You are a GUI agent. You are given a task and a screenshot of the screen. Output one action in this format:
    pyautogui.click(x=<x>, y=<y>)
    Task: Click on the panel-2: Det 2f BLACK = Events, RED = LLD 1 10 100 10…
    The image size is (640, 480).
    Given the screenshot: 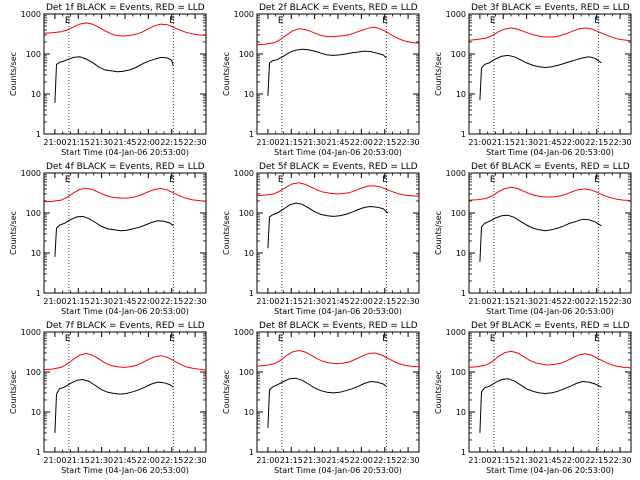 What is the action you would take?
    pyautogui.click(x=321, y=80)
    